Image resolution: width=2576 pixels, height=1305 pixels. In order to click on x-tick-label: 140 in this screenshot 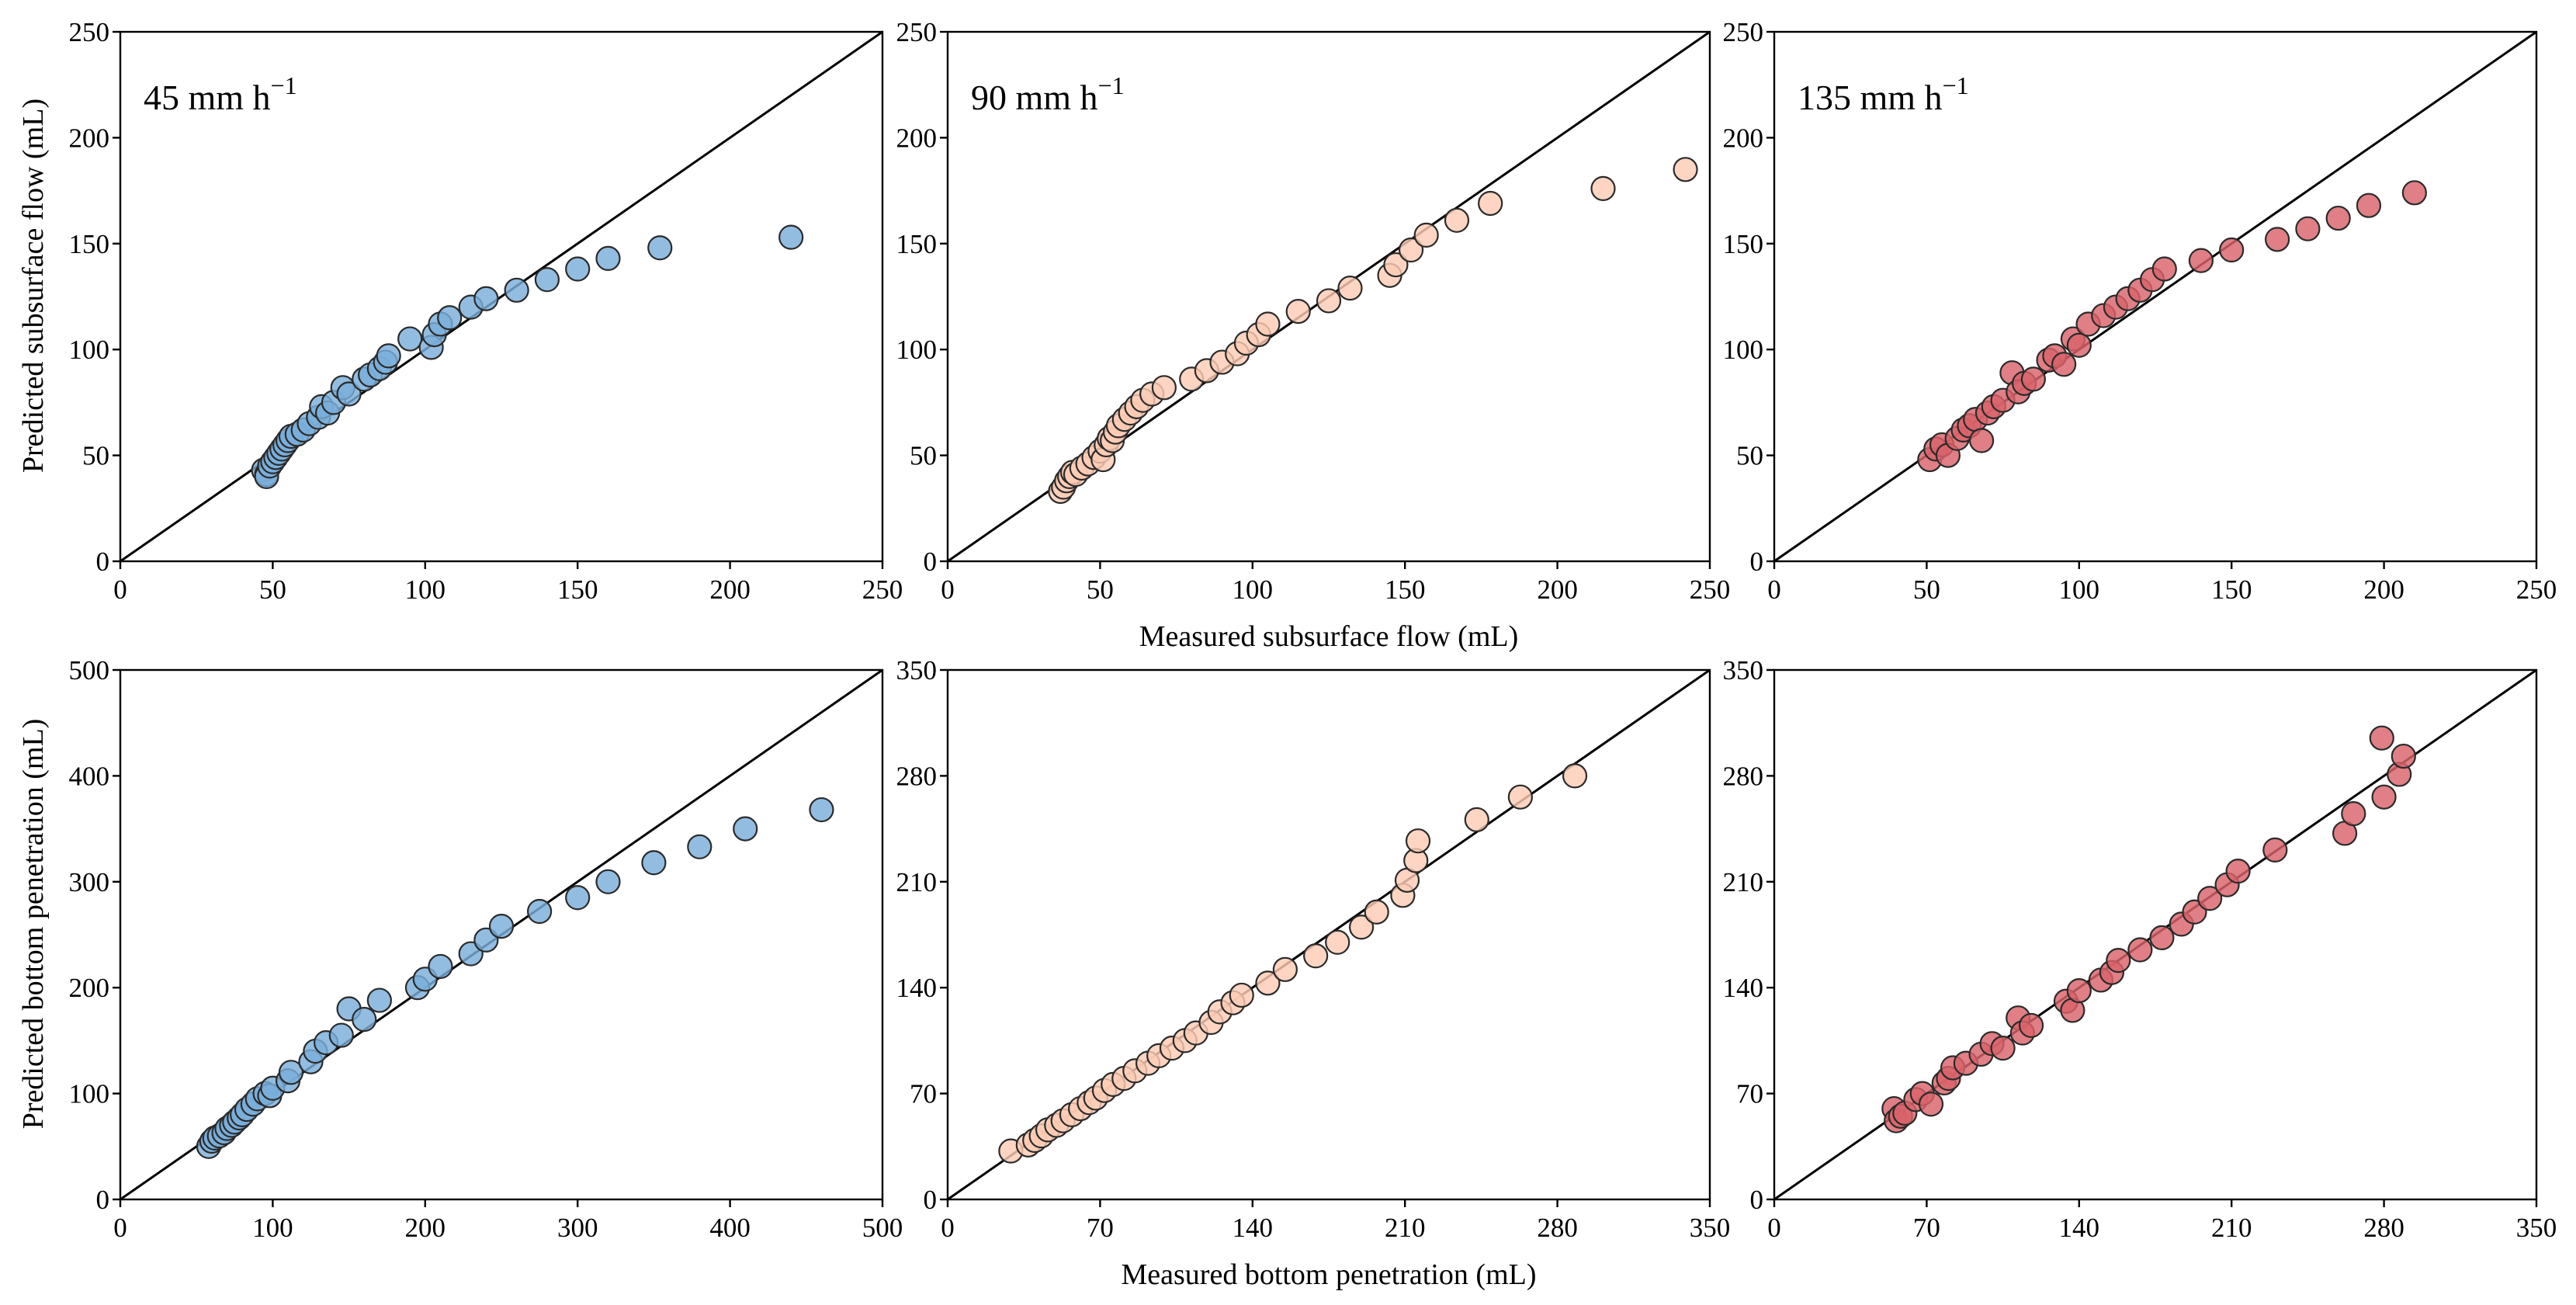, I will do `click(2079, 1228)`.